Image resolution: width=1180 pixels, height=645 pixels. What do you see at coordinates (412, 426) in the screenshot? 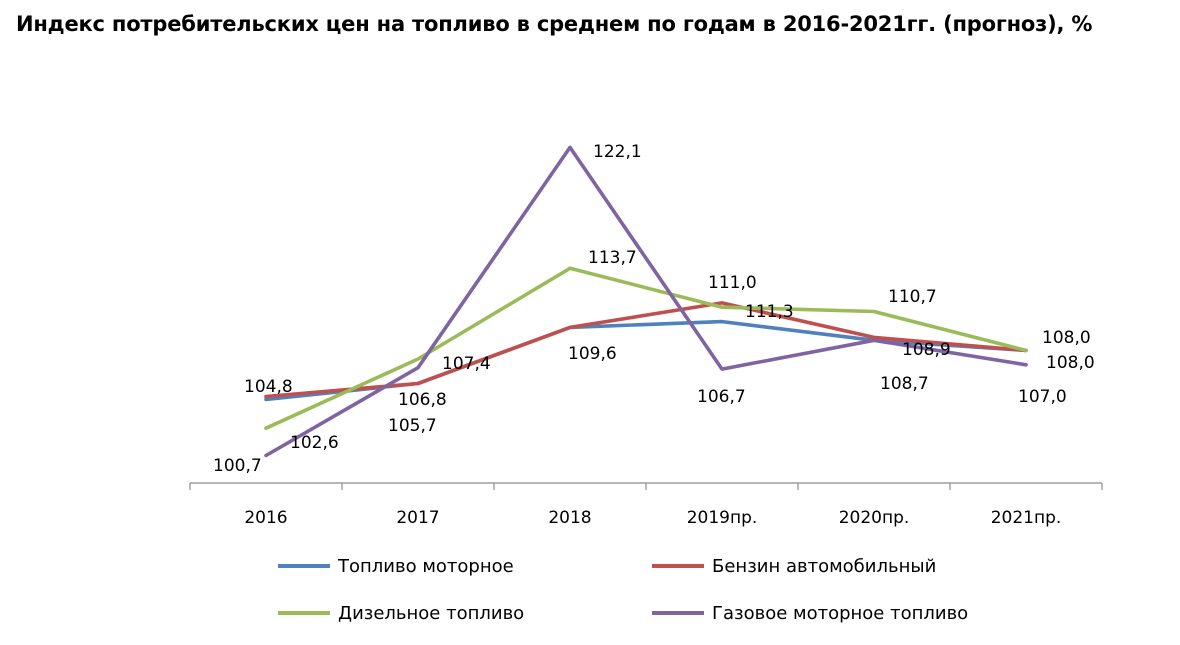
I see `data-label: 105,7` at bounding box center [412, 426].